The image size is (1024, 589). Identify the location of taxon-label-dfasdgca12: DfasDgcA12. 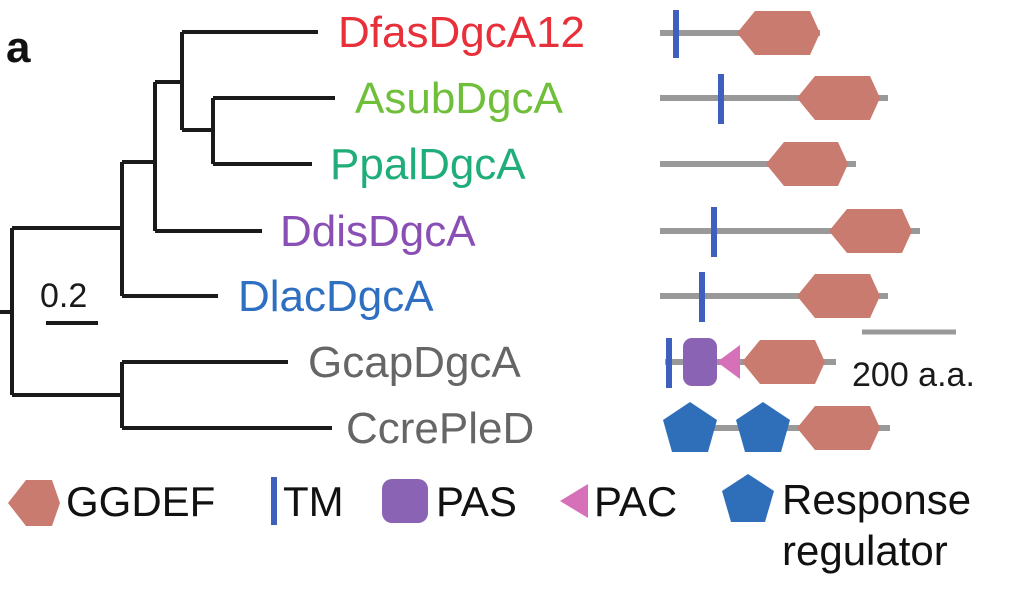
(461, 32).